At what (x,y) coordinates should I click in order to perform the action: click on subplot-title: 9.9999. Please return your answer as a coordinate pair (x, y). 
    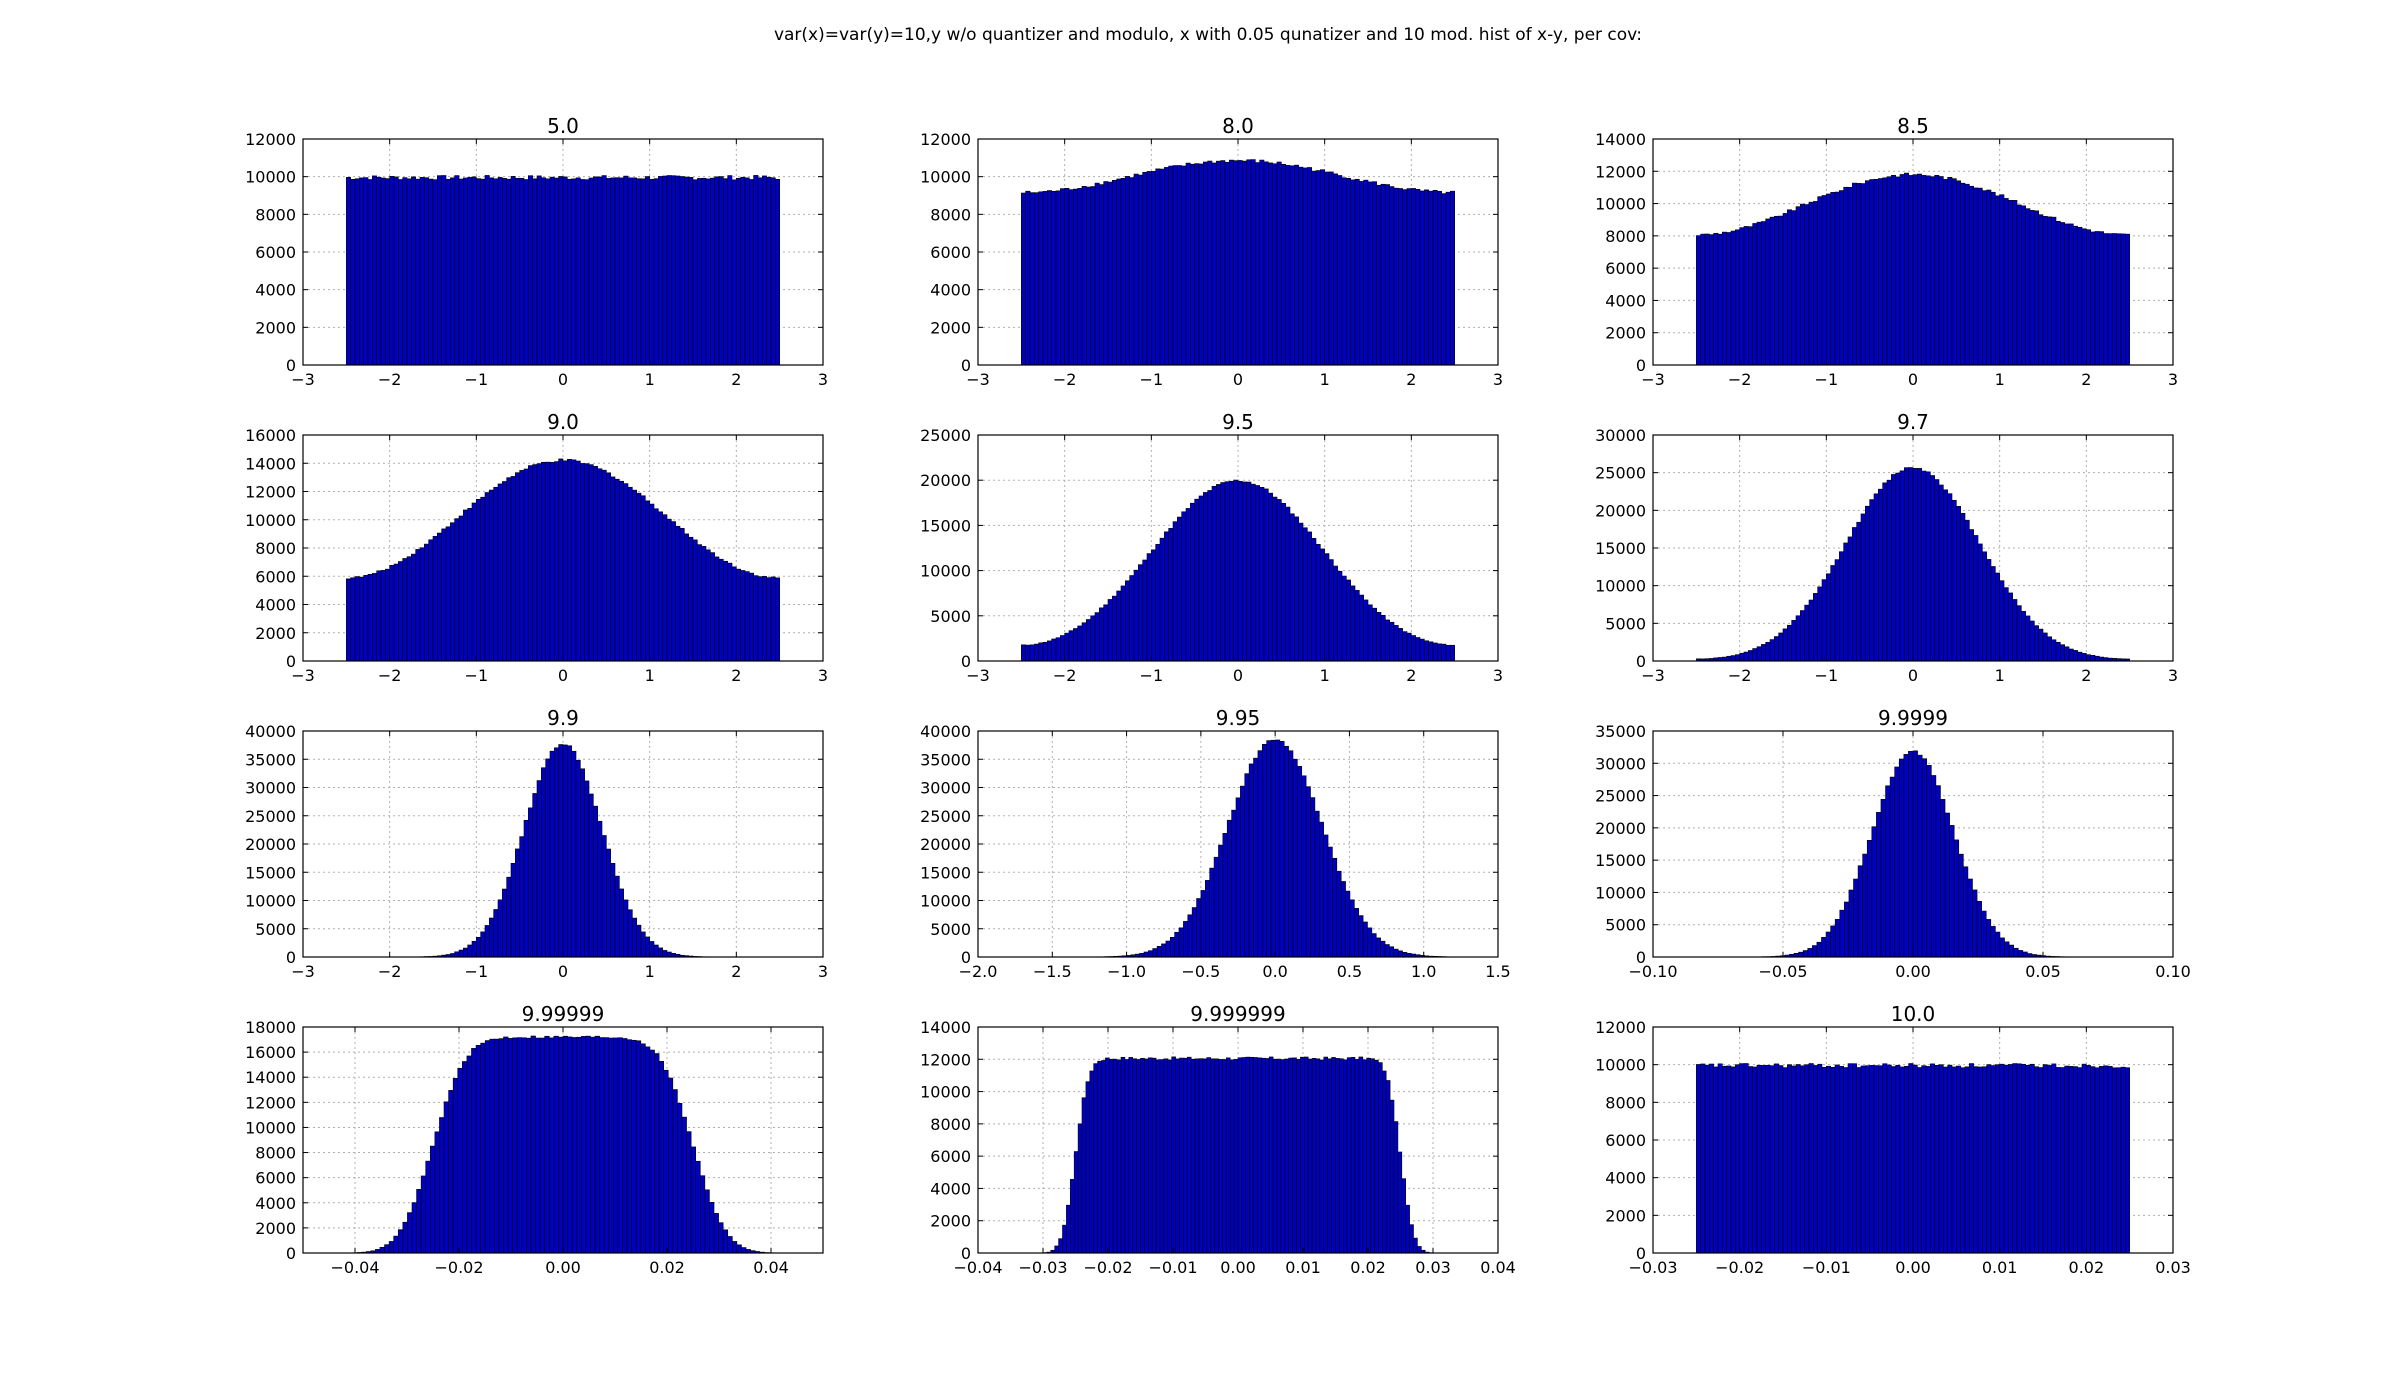
    Looking at the image, I should click on (1913, 718).